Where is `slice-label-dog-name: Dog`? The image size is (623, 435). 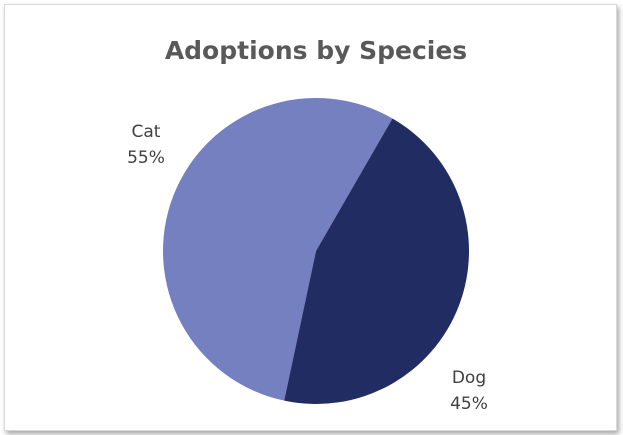
slice-label-dog-name: Dog is located at coordinates (469, 378).